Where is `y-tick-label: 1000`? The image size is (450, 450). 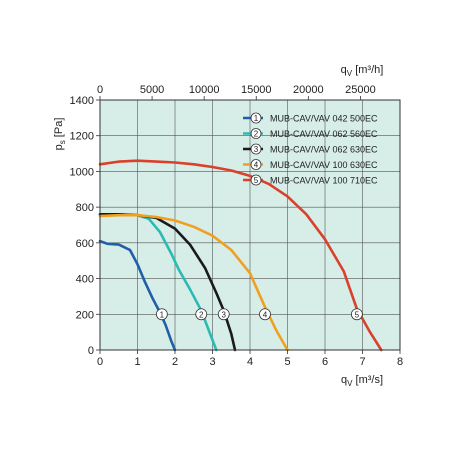 y-tick-label: 1000 is located at coordinates (82, 172).